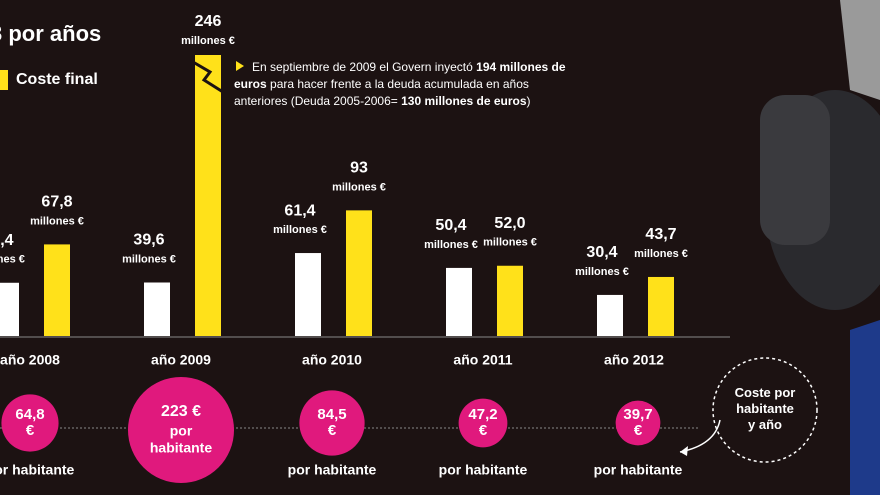  I want to click on per-capita-label: 39,7 €, so click(637, 422).